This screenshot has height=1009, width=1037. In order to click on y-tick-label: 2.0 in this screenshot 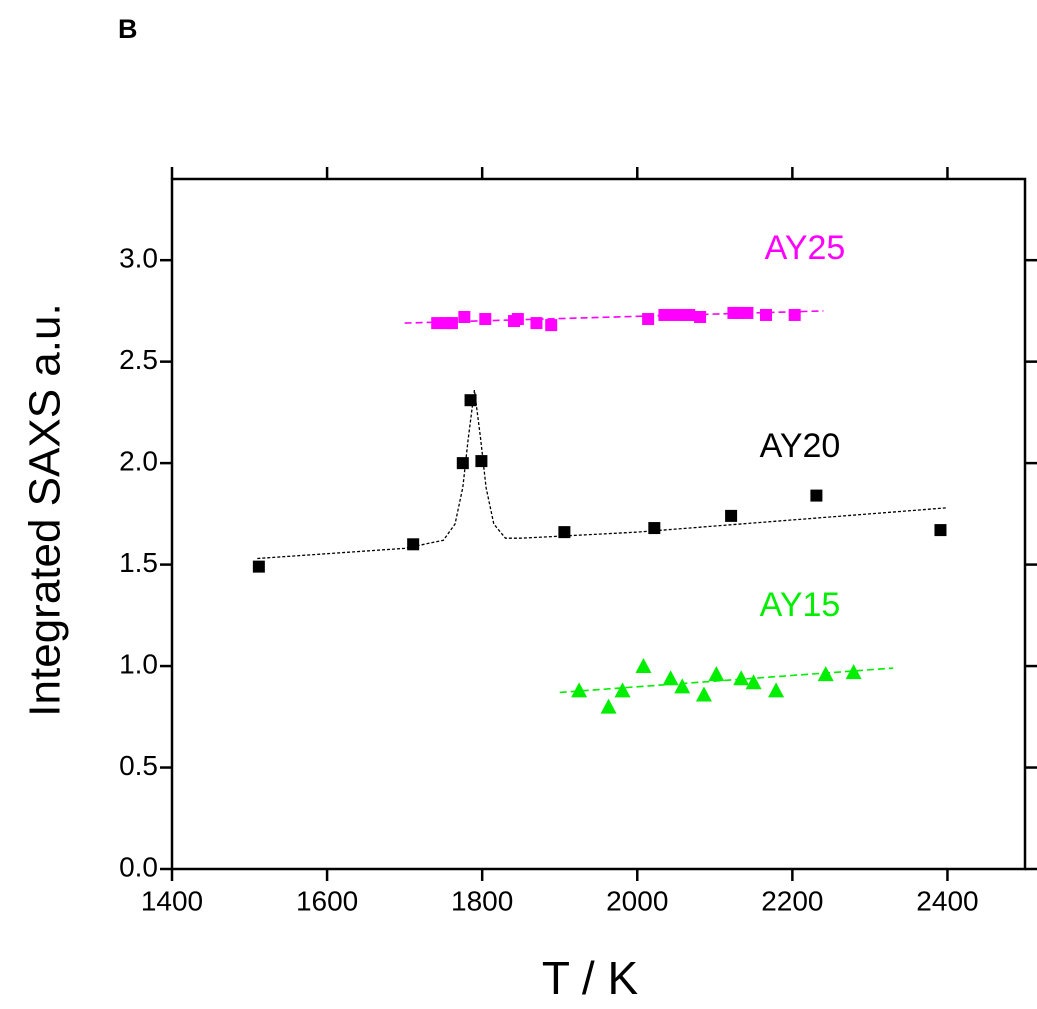, I will do `click(138, 461)`.